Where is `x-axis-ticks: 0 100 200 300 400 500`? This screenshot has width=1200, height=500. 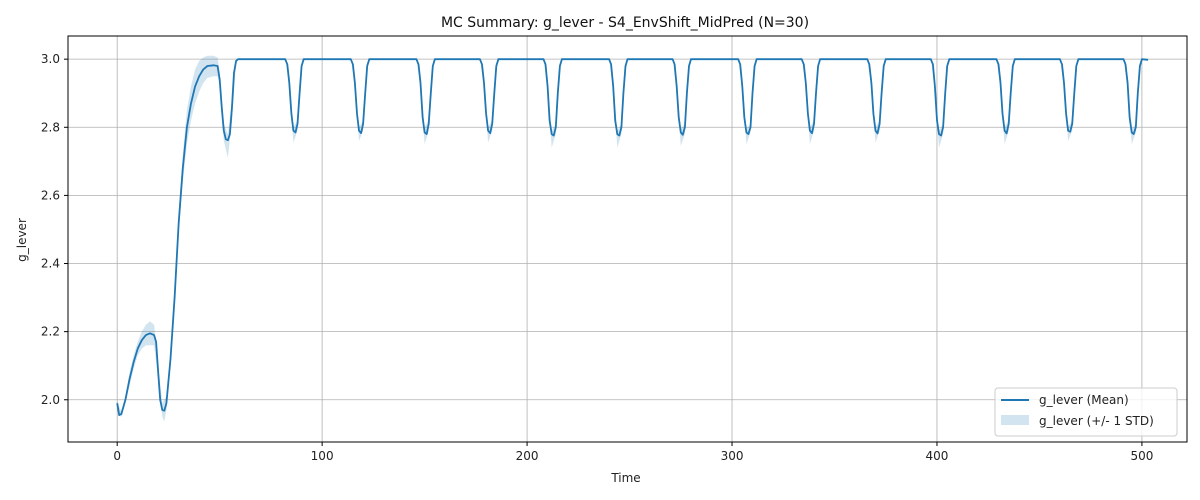
x-axis-ticks: 0 100 200 300 400 500 is located at coordinates (633, 452).